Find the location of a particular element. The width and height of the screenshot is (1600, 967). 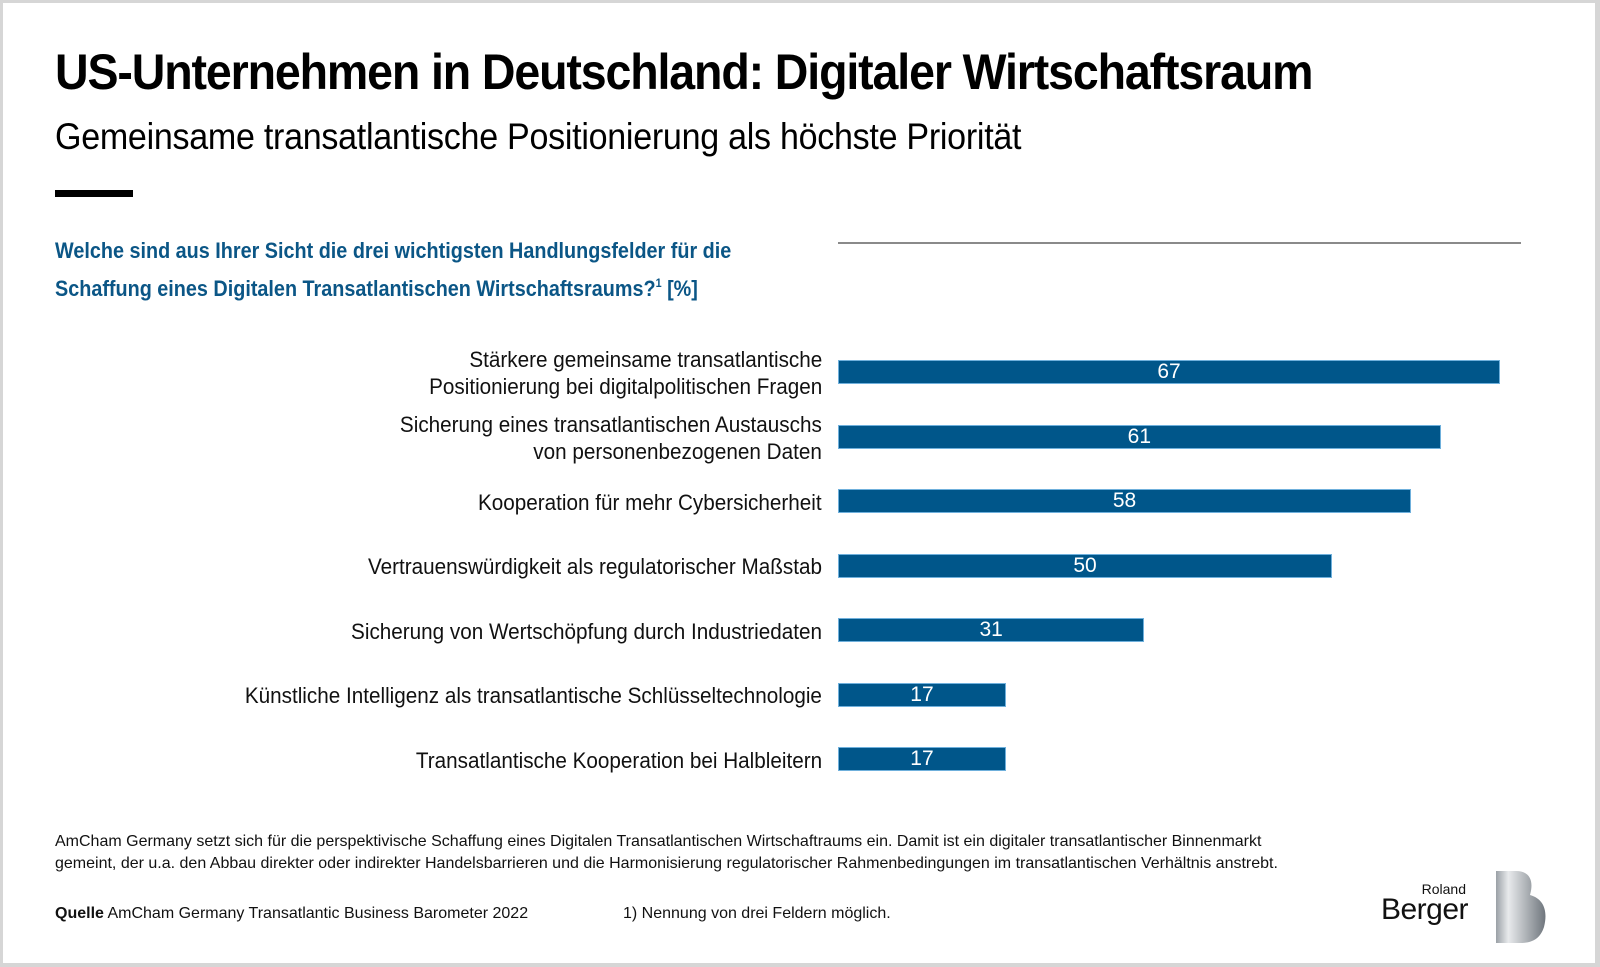

bar-value-label: 67 is located at coordinates (1169, 371).